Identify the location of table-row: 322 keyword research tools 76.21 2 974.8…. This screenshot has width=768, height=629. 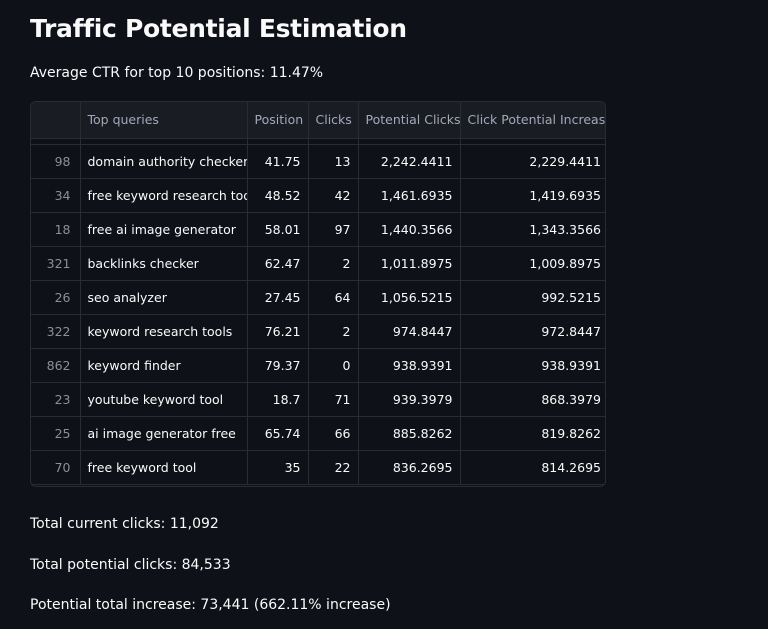
(318, 331).